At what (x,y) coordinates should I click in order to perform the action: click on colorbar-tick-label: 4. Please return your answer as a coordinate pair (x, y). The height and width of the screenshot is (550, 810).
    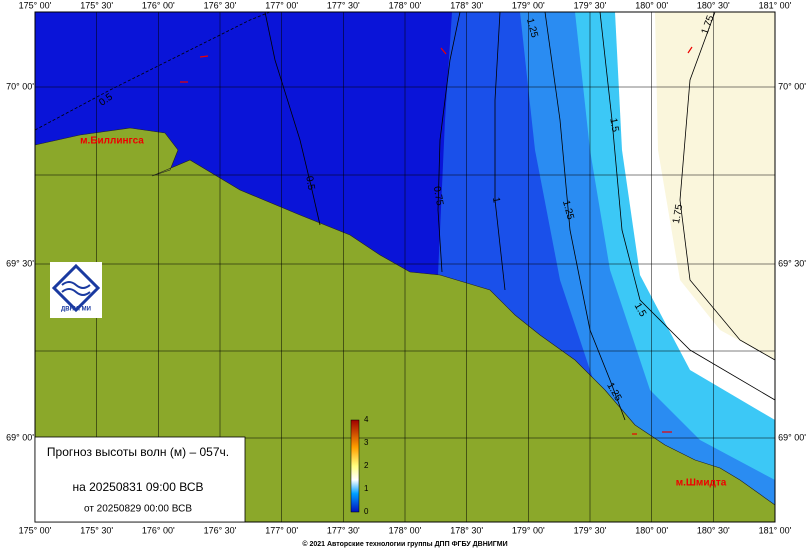
    Looking at the image, I should click on (366, 419).